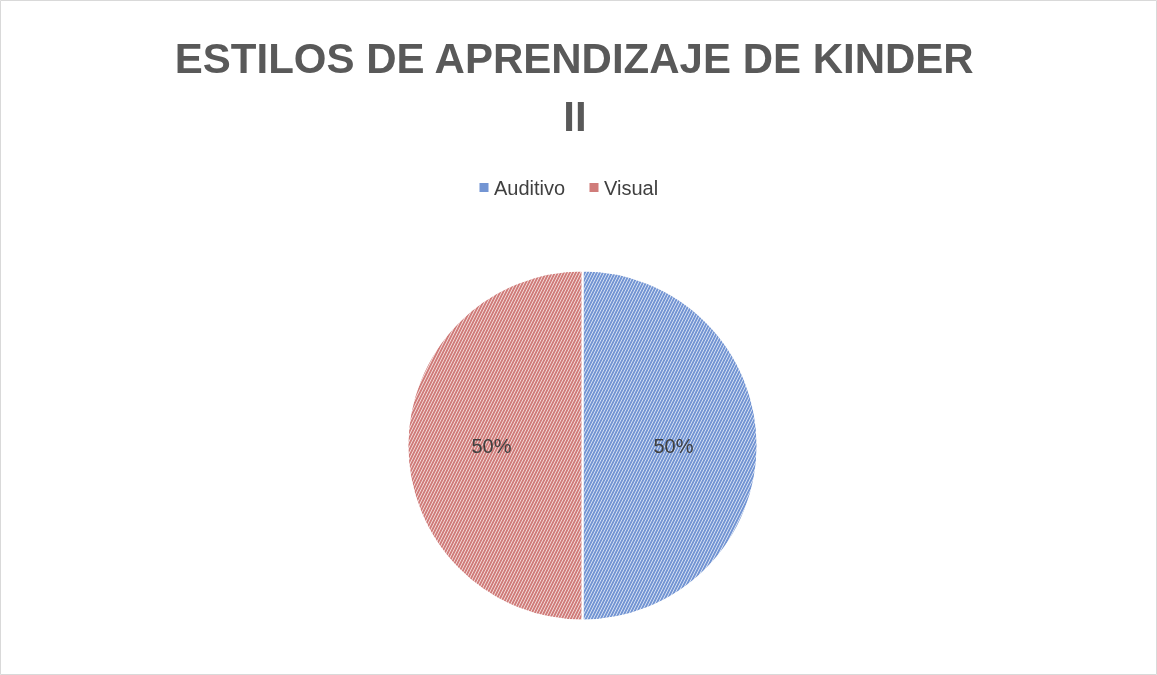  Describe the element at coordinates (574, 87) in the screenshot. I see `chart-title: ESTILOS DE APRENDIZAJE DE KINDER II` at that location.